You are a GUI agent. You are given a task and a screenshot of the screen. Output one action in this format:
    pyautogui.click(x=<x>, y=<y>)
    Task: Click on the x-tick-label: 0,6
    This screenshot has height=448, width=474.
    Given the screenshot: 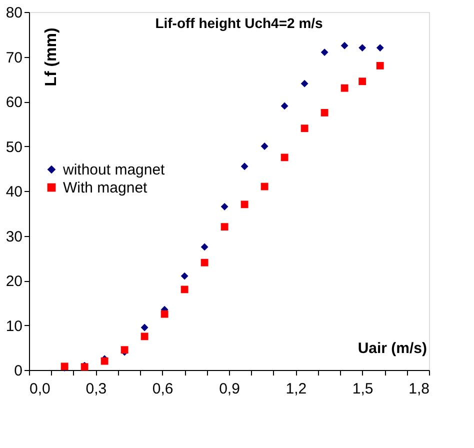 What is the action you would take?
    pyautogui.click(x=163, y=389)
    